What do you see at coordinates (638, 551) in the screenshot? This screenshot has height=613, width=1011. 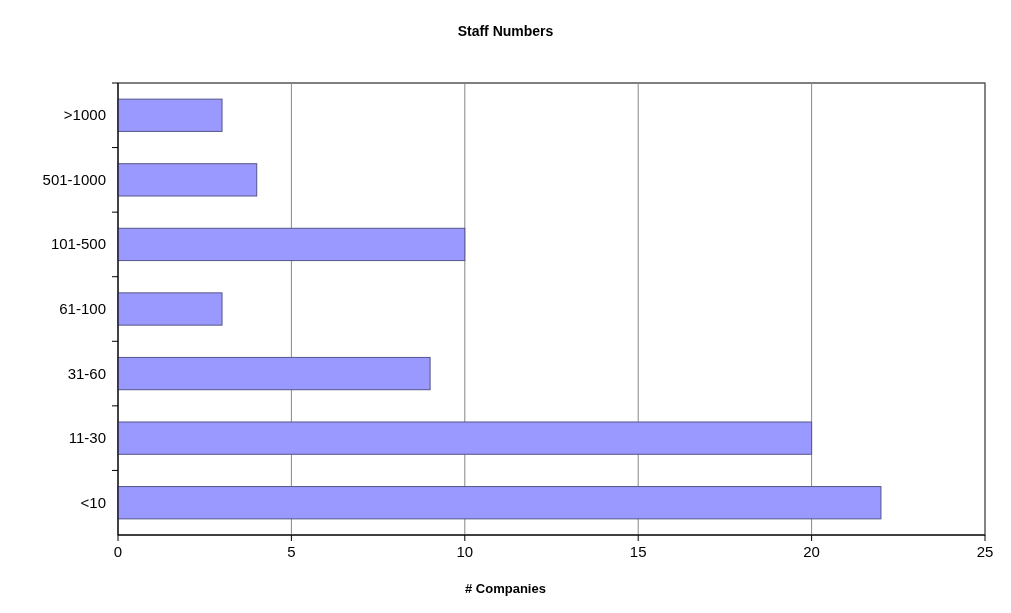 I see `x-tick-label: 15` at bounding box center [638, 551].